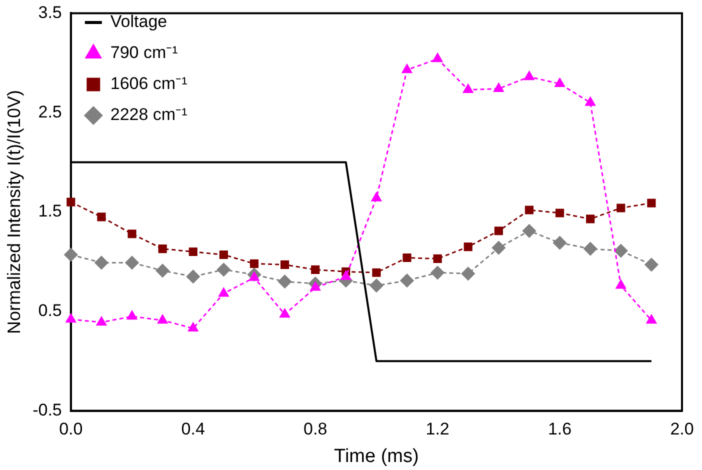  What do you see at coordinates (50, 211) in the screenshot?
I see `y-tick-label: 1.5` at bounding box center [50, 211].